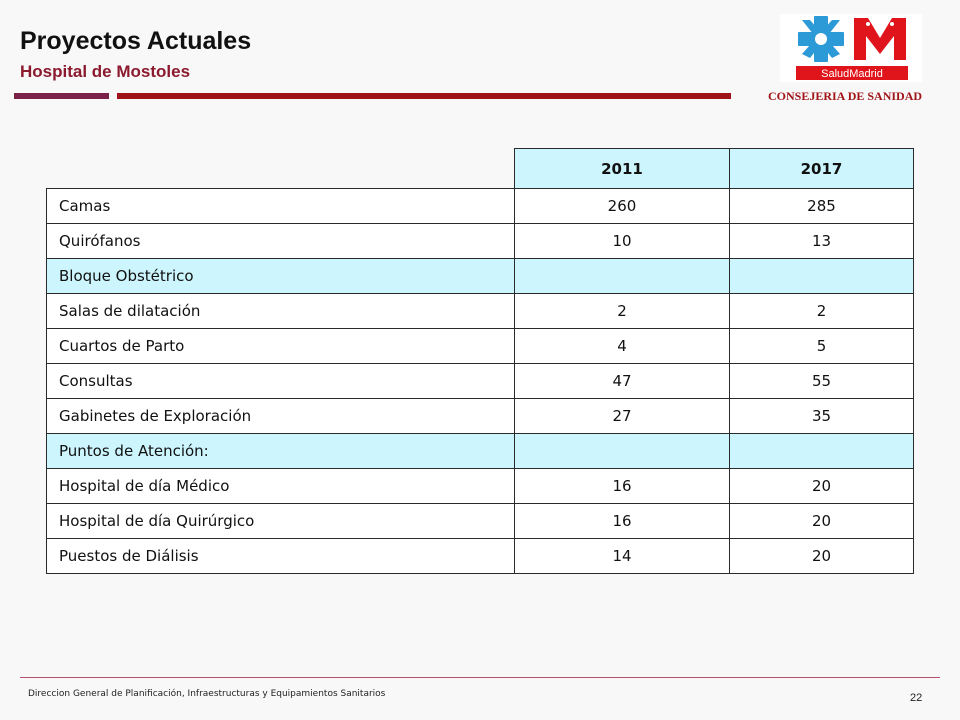  Describe the element at coordinates (880, 24) in the screenshot. I see `stars-icon` at that location.